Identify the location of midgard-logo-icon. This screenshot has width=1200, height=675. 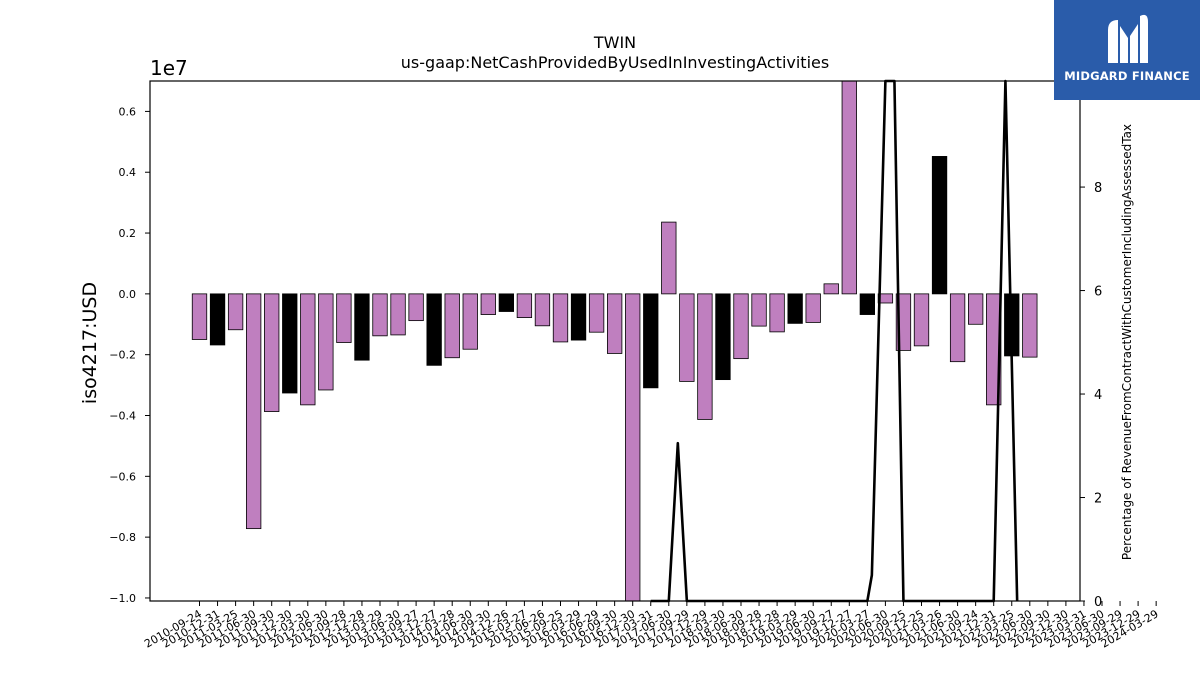
(1128, 38).